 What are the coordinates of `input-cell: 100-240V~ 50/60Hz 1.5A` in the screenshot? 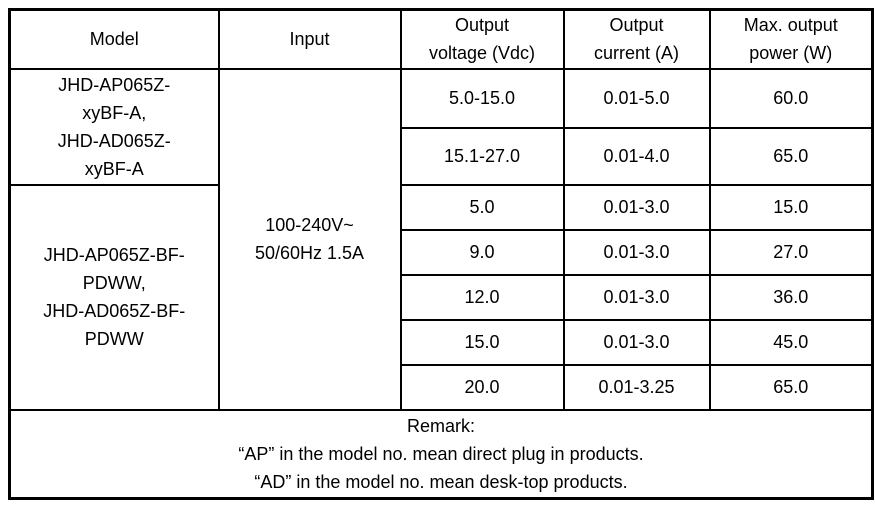 It's located at (309, 239).